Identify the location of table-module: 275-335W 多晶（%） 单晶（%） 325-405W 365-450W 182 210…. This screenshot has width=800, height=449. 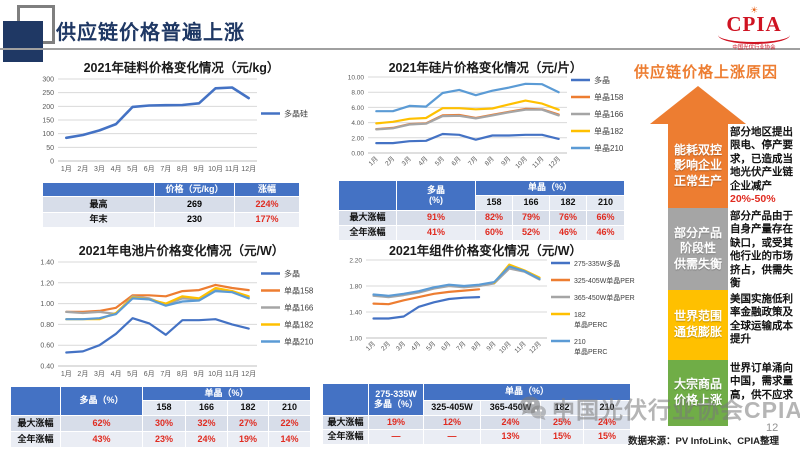
(477, 414).